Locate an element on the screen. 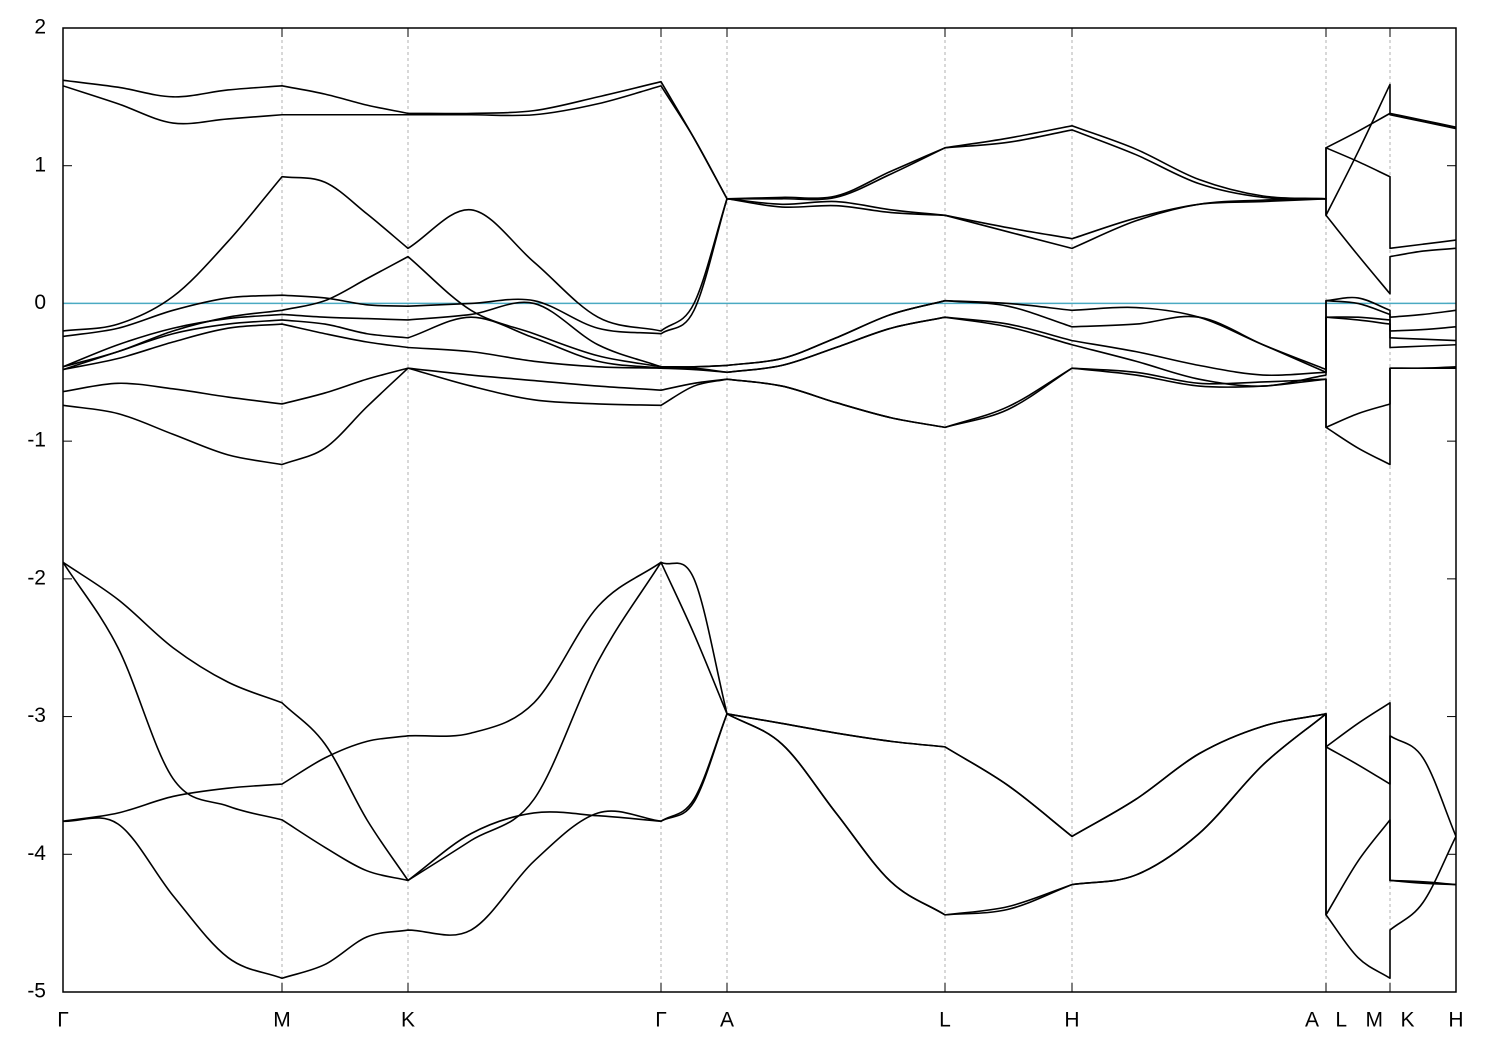  x-tick-label: K is located at coordinates (408, 1020).